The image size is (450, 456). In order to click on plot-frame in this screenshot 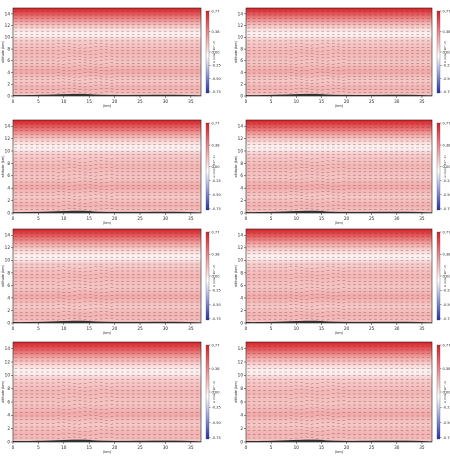, I will do `click(107, 52)`.